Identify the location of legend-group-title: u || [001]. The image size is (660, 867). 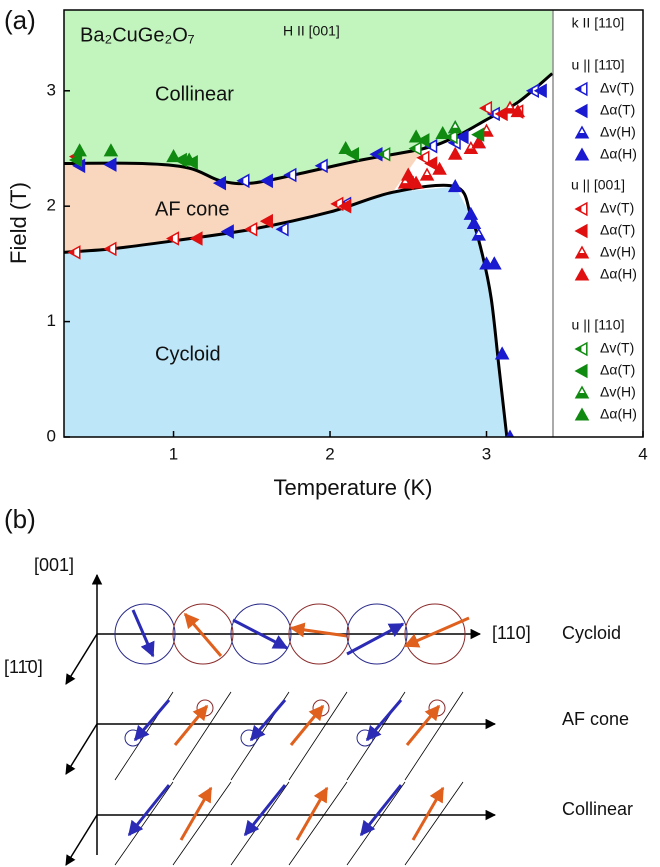
(598, 185).